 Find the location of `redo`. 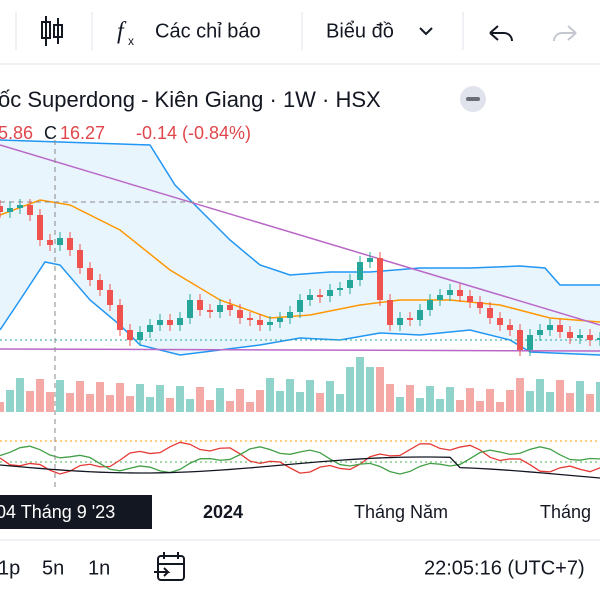

redo is located at coordinates (565, 33).